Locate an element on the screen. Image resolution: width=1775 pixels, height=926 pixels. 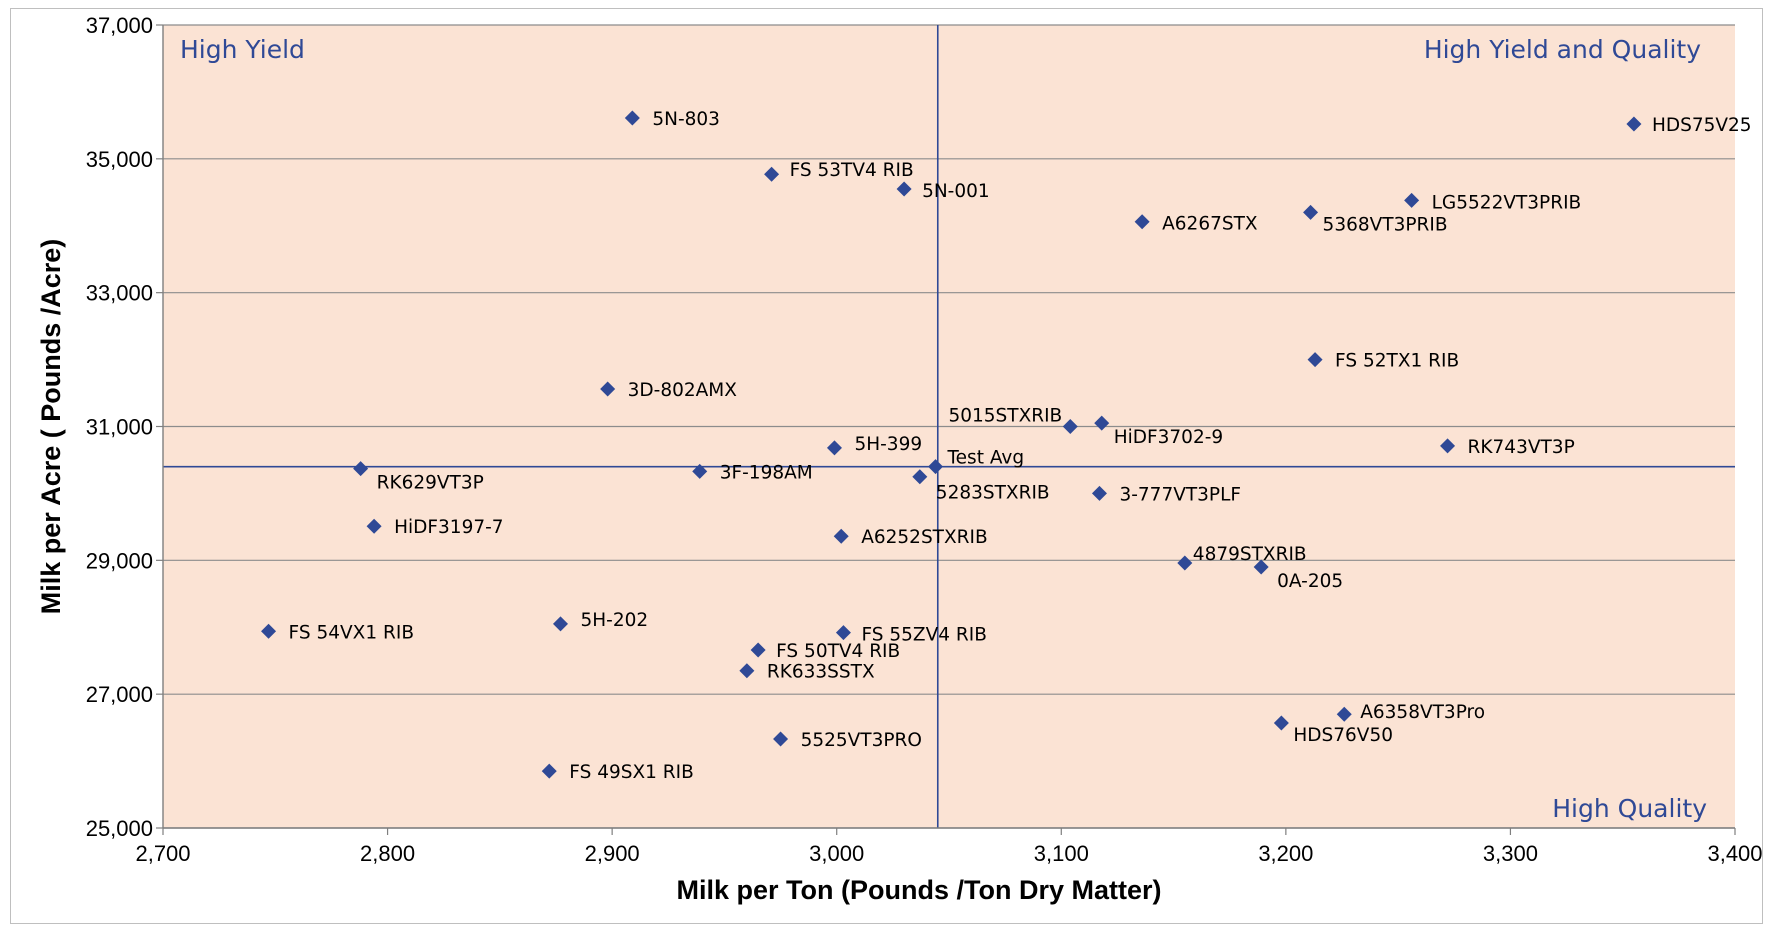
x-axis-title: Milk per Ton (Pounds /Ton Dry Matter) is located at coordinates (919, 890).